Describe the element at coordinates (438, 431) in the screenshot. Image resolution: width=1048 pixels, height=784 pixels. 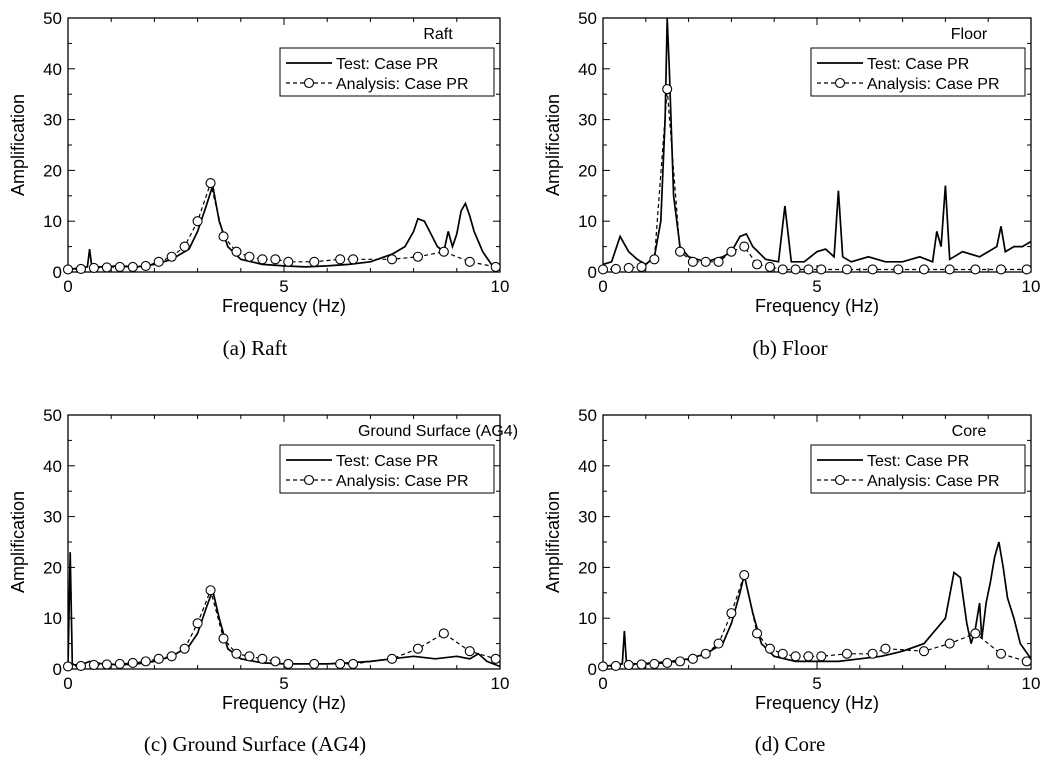
I see `panel-title: Ground Surface (AG4)` at that location.